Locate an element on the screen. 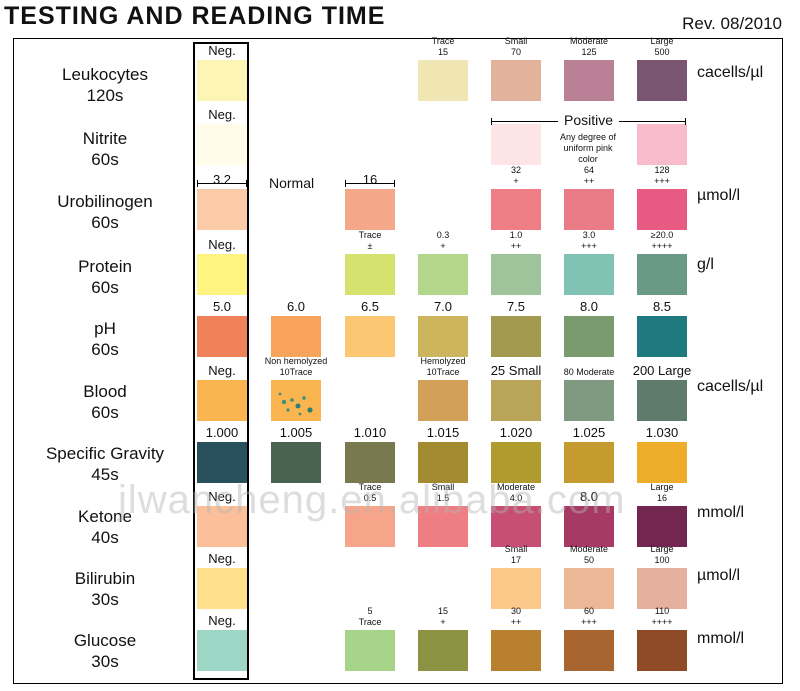 Image resolution: width=800 pixels, height=691 pixels. glucose-swatch-label: 15 + is located at coordinates (442, 616).